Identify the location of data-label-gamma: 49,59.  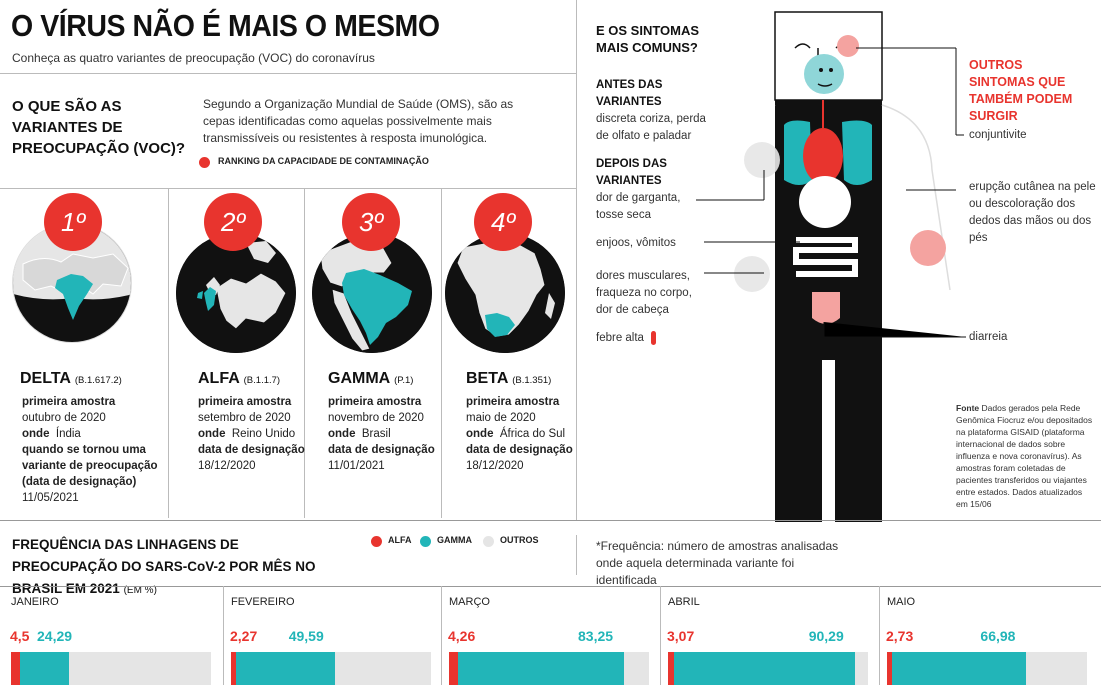
(306, 636).